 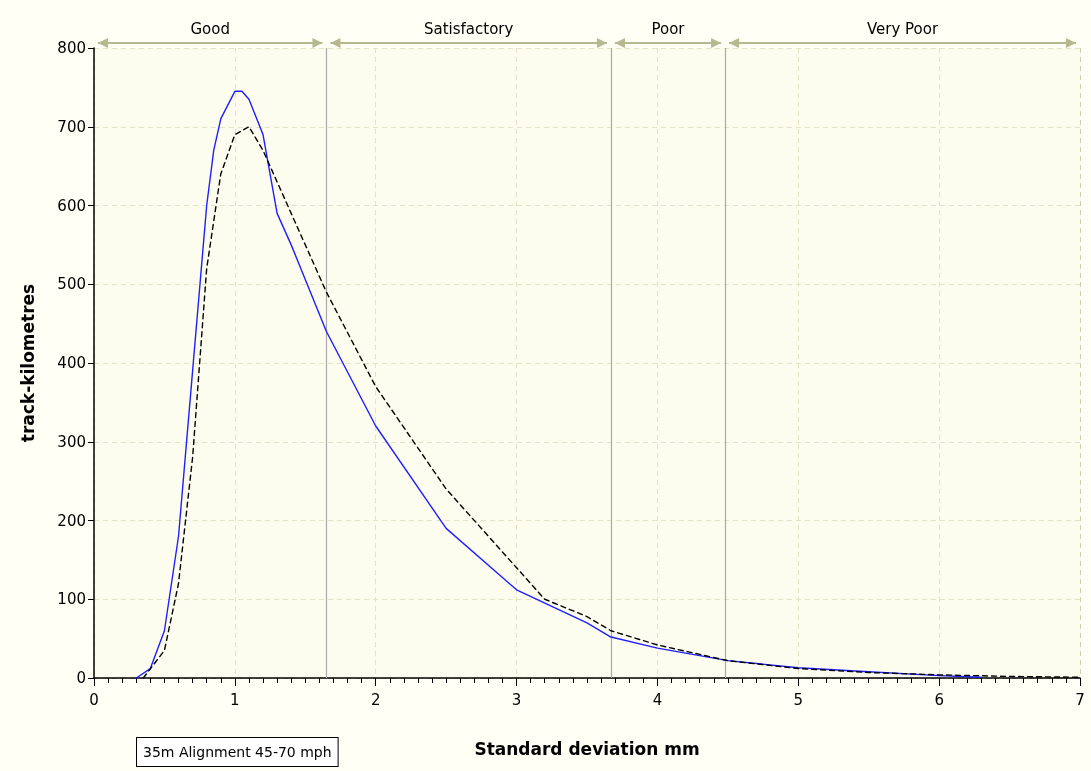 I want to click on y-tick-label: 500, so click(x=71, y=284).